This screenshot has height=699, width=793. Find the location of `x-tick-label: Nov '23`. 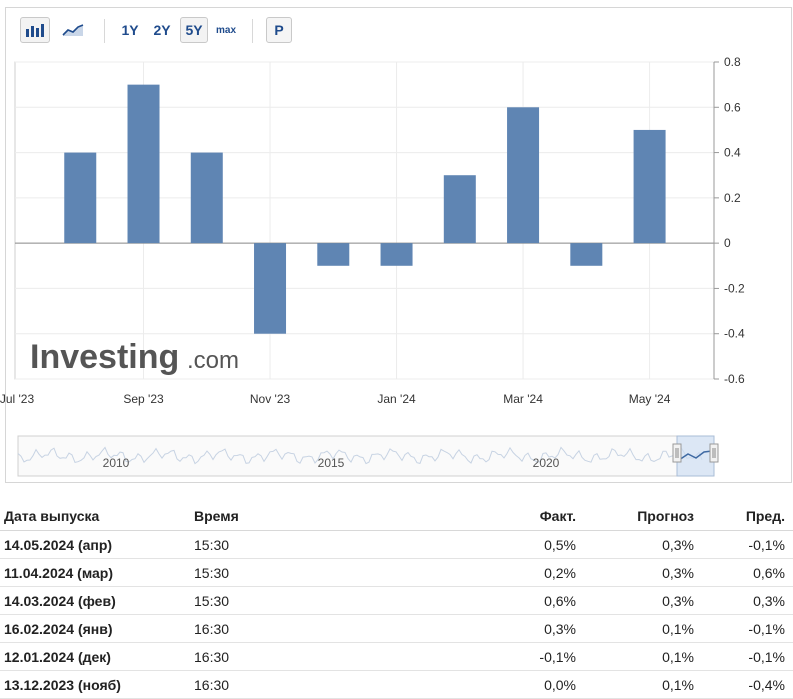

x-tick-label: Nov '23 is located at coordinates (270, 399).